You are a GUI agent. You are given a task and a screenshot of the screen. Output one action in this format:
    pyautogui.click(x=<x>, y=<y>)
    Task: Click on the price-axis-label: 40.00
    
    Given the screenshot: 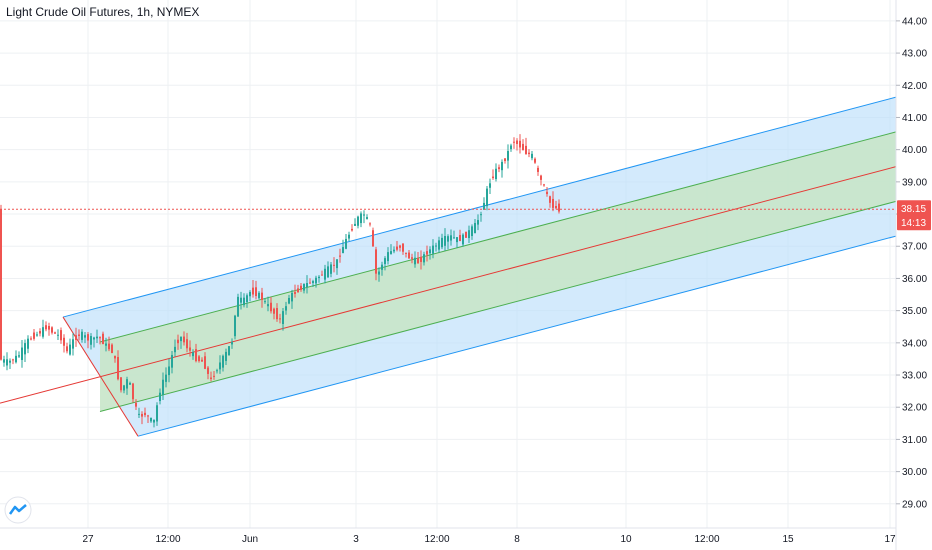 What is the action you would take?
    pyautogui.click(x=914, y=150)
    